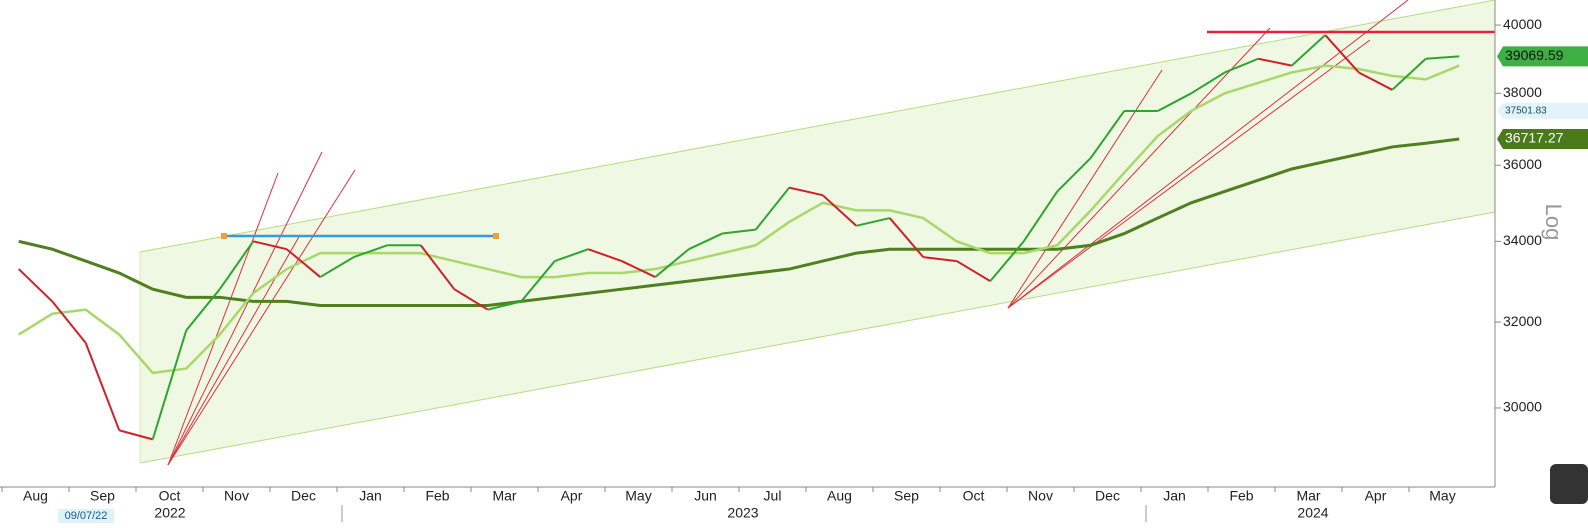 The height and width of the screenshot is (528, 1588). Describe the element at coordinates (1569, 484) in the screenshot. I see `settings-icon` at that location.